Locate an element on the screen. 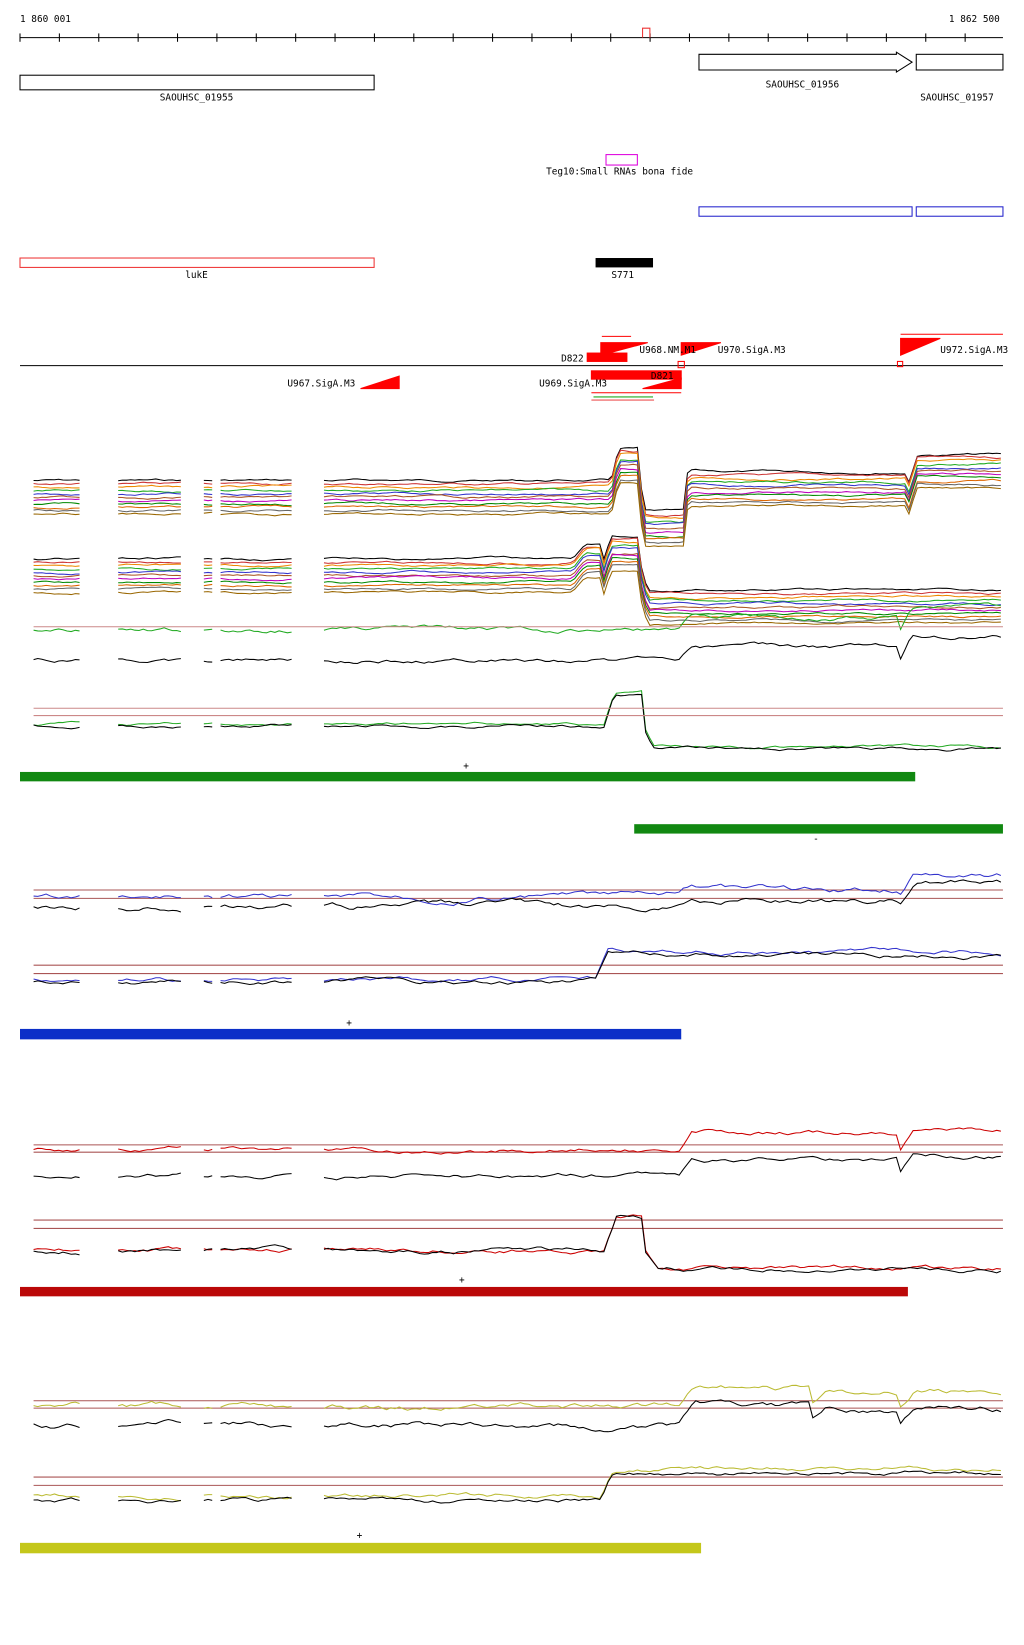 The width and height of the screenshot is (1024, 1645). gene-arrow is located at coordinates (805, 62).